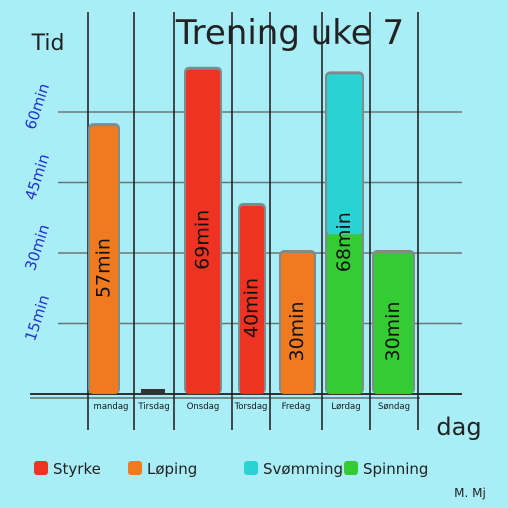 The width and height of the screenshot is (508, 508). What do you see at coordinates (231, 469) in the screenshot?
I see `legend: Styrke Løping Svømming Spinning` at bounding box center [231, 469].